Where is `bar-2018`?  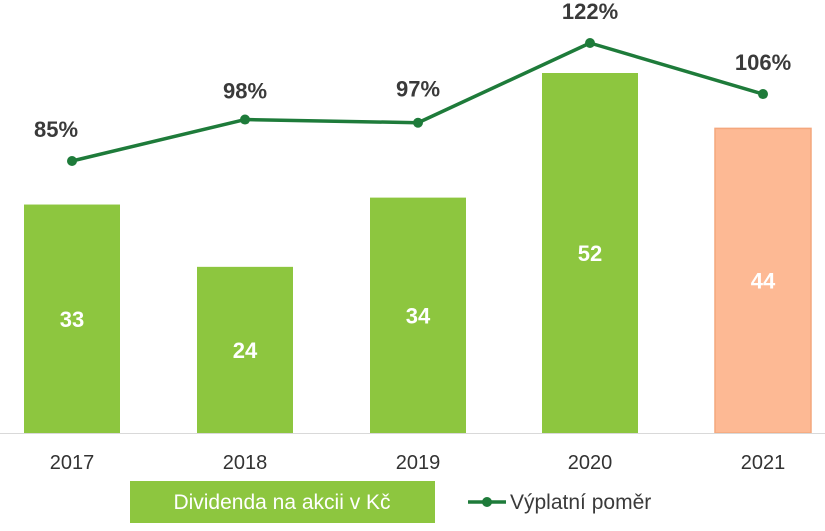 bar-2018 is located at coordinates (245, 349).